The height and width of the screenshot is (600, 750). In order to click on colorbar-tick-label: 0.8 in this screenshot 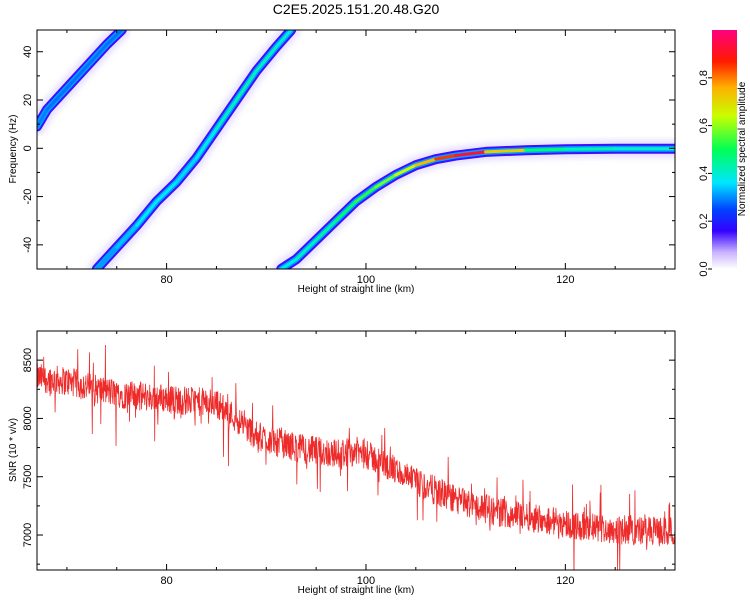, I will do `click(704, 77)`.